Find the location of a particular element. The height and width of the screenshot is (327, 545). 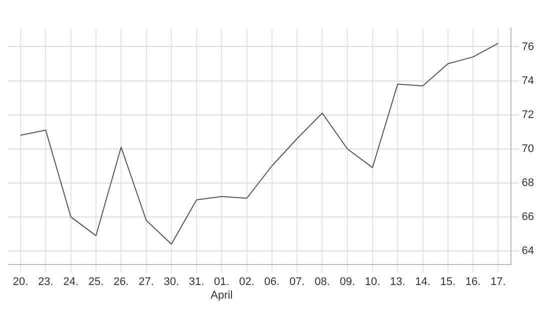

x-tick-label: 17. is located at coordinates (498, 282).